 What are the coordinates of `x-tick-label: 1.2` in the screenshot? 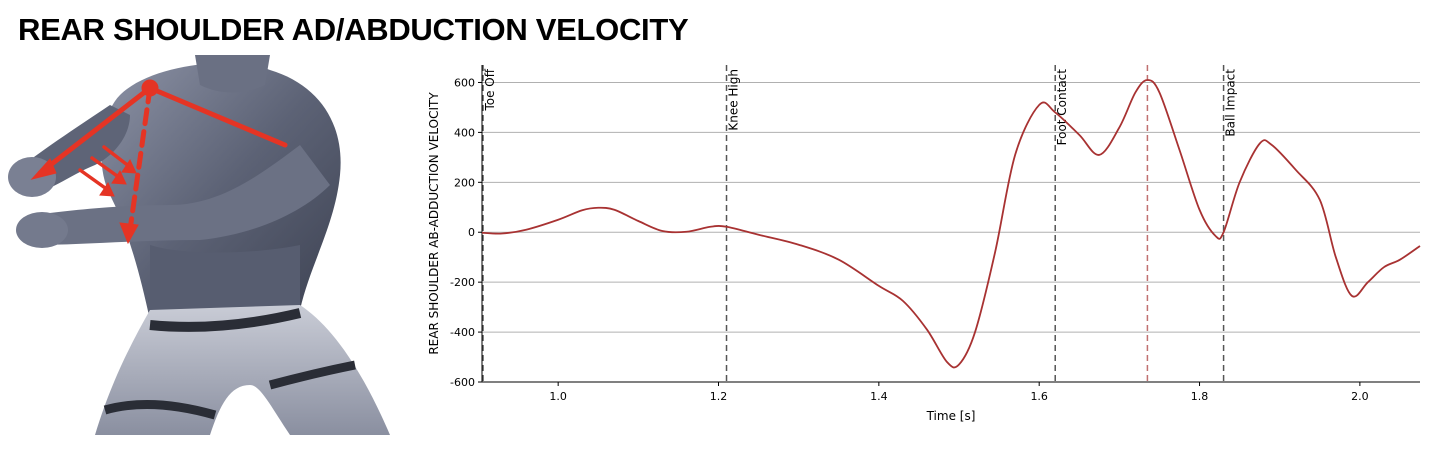 It's located at (719, 396).